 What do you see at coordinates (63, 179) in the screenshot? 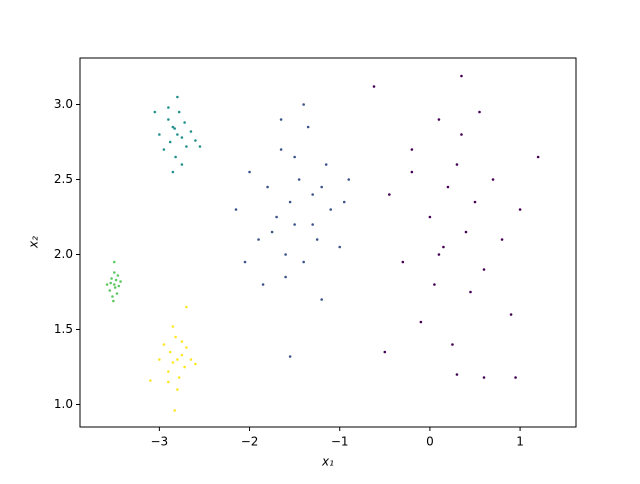
I see `y-tick-label: 2.5` at bounding box center [63, 179].